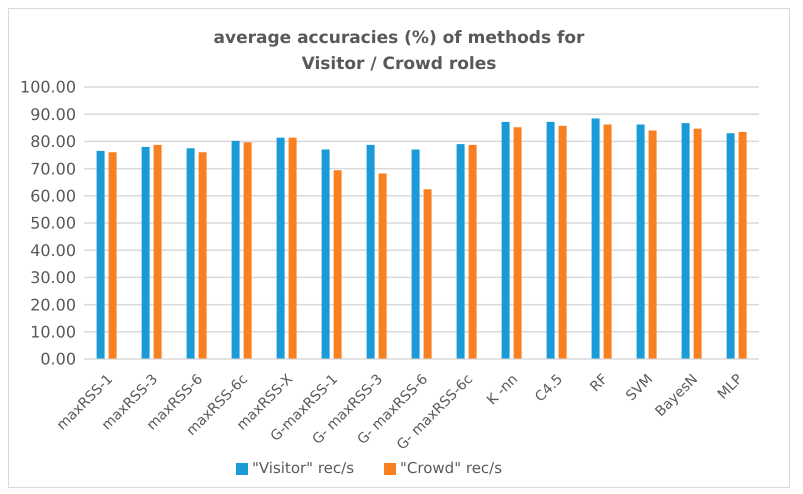 The image size is (803, 494). What do you see at coordinates (58, 359) in the screenshot?
I see `y-tick-label: 0.00` at bounding box center [58, 359].